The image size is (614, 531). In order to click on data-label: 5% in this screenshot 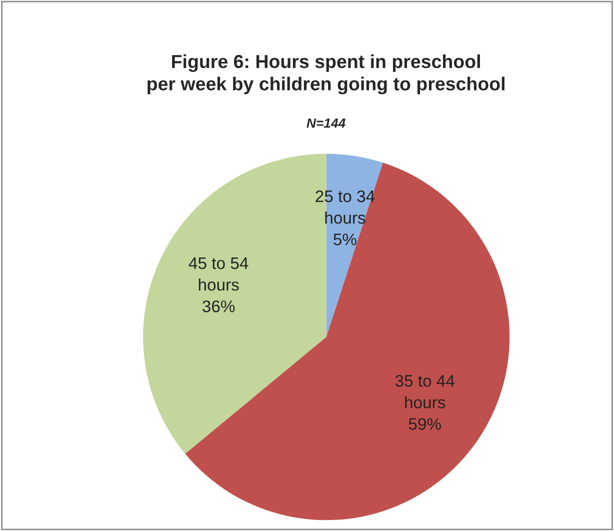, I will do `click(345, 240)`.